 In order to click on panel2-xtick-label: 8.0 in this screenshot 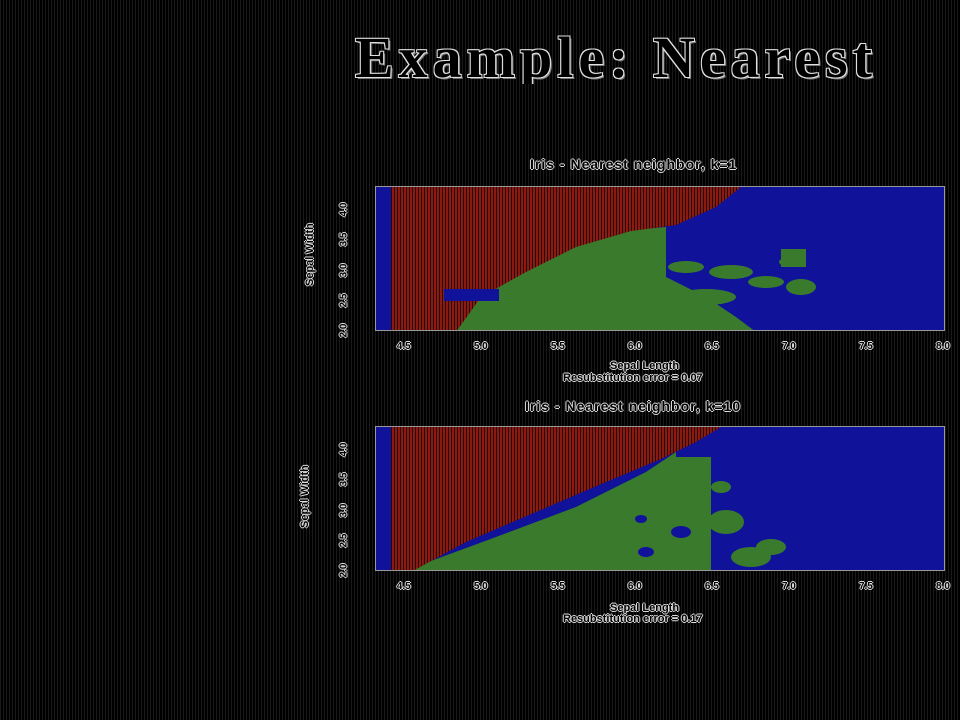, I will do `click(943, 586)`.